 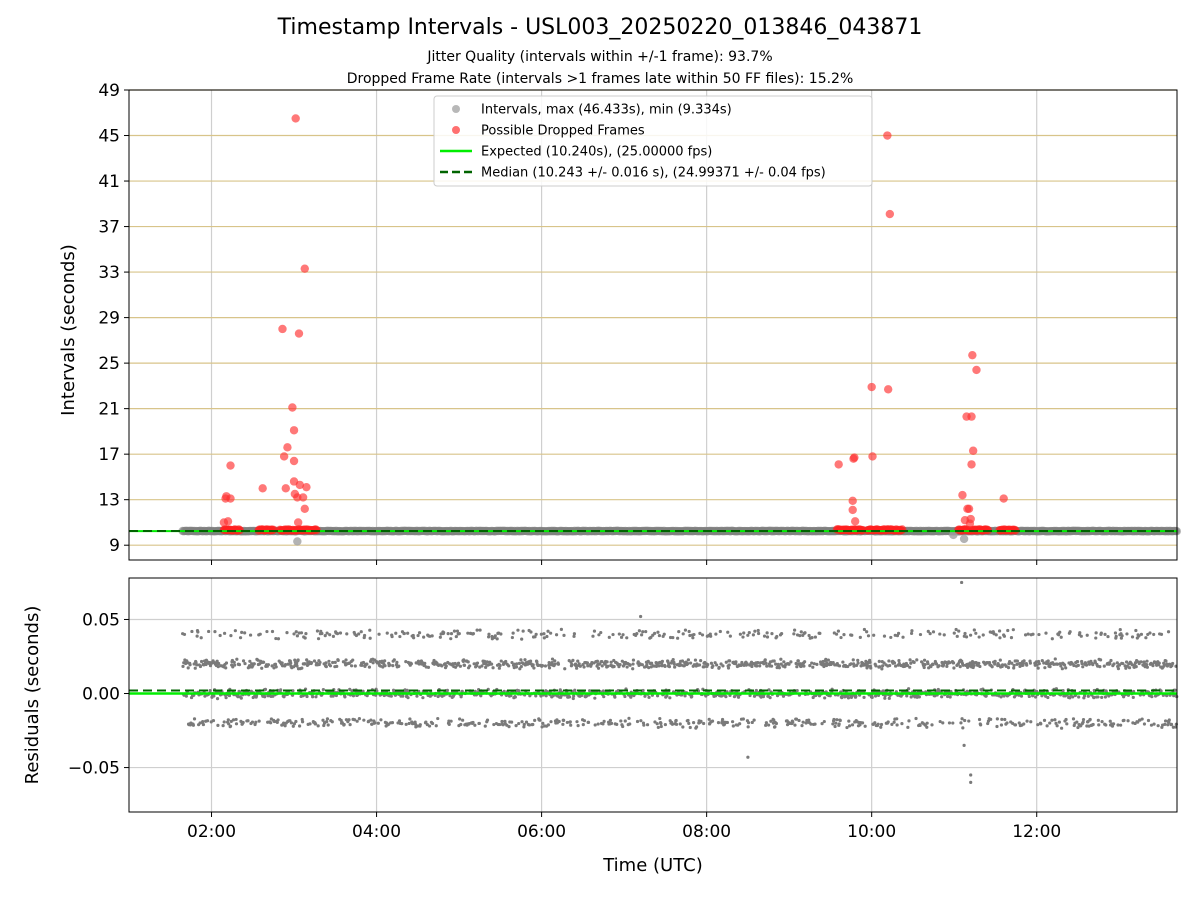 What do you see at coordinates (109, 455) in the screenshot?
I see `y-tick-label: 17` at bounding box center [109, 455].